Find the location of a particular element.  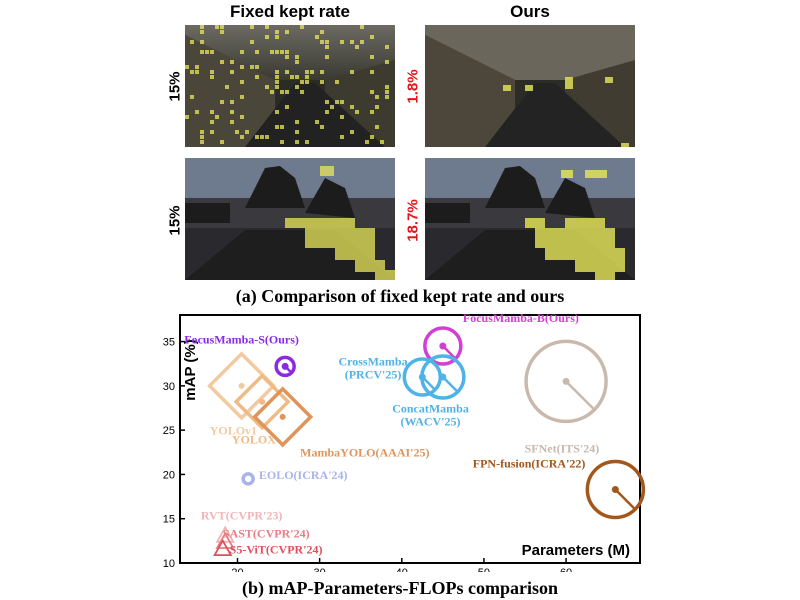

point-0-radius is located at coordinates (288, 369).